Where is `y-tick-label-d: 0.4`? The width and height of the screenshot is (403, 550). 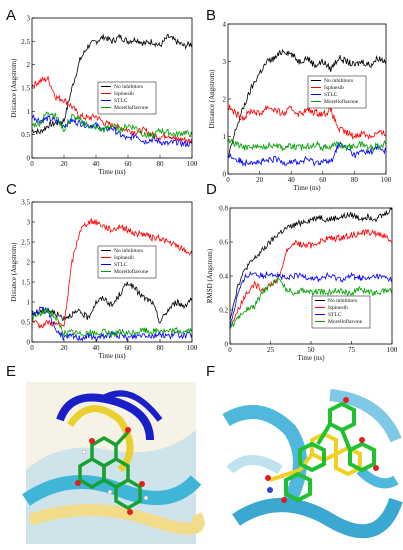
y-tick-label-d: 0.4 is located at coordinates (223, 277).